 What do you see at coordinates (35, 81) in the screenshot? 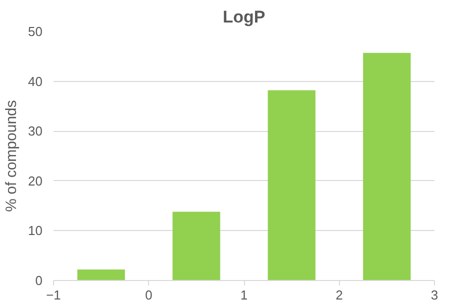
I see `y-tick-label: 40` at bounding box center [35, 81].